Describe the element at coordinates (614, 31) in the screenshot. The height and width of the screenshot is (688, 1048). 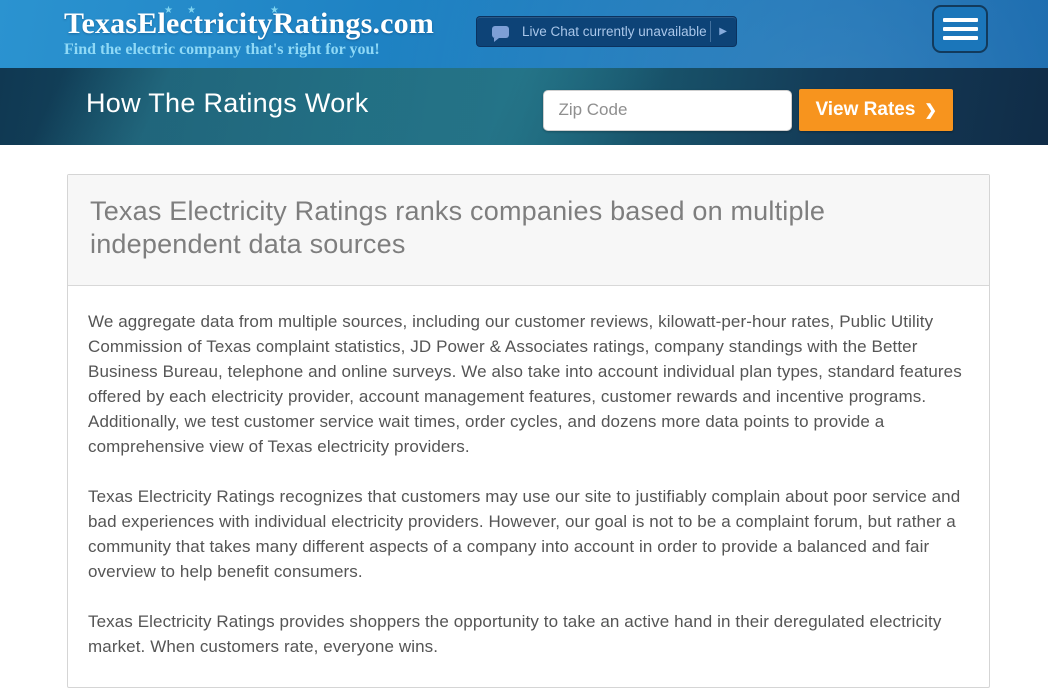
I see `live-chat-label: Live Chat currently unavailable` at that location.